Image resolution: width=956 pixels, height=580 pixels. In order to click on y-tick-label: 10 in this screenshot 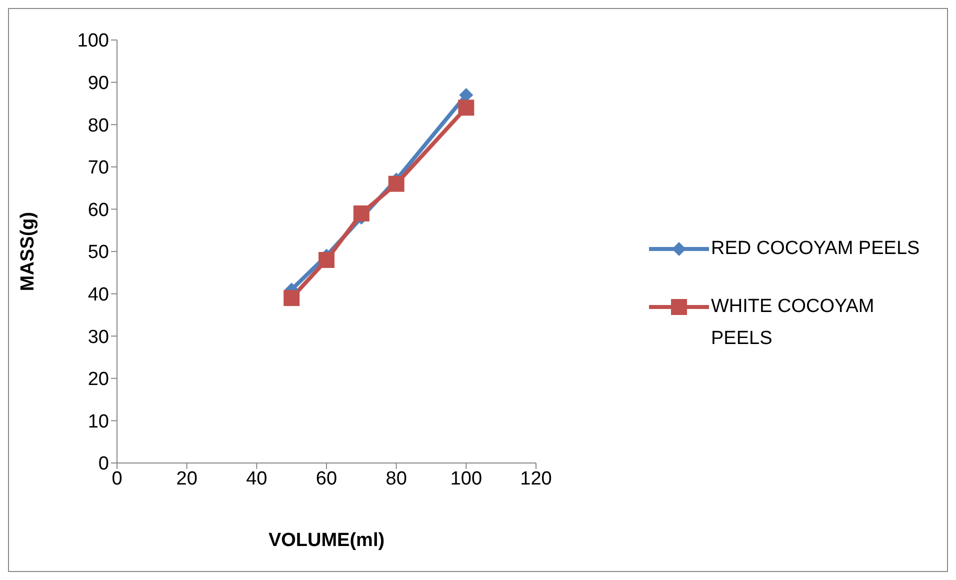, I will do `click(98, 421)`.